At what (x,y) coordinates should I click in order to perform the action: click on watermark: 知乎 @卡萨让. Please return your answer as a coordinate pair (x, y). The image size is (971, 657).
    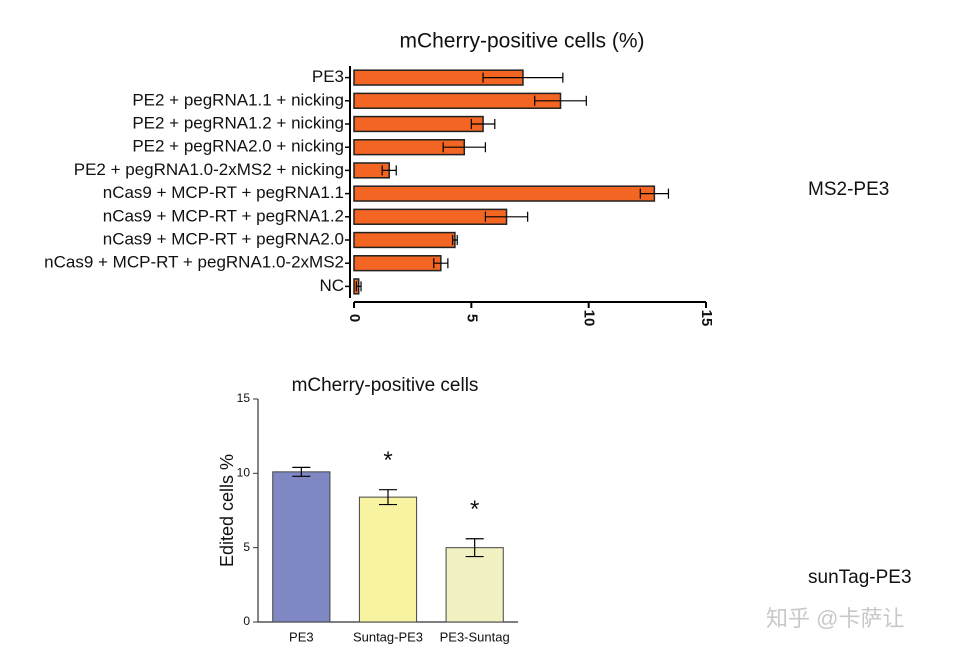
    Looking at the image, I should click on (835, 618).